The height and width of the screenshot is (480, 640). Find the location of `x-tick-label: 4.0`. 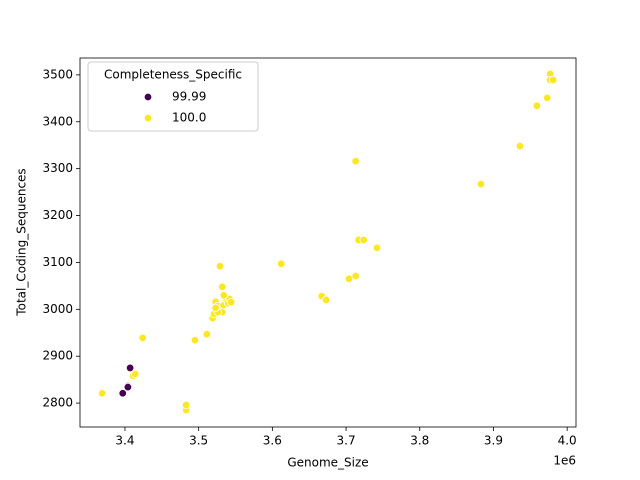

x-tick-label: 4.0 is located at coordinates (567, 441).